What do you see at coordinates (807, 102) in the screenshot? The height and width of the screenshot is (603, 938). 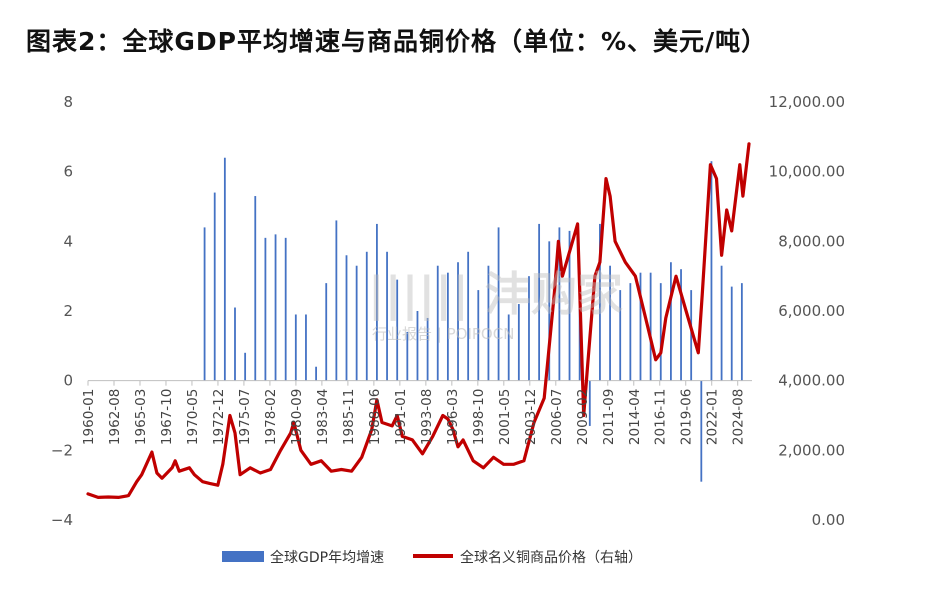 I see `right-tick-label: 12,000.00` at bounding box center [807, 102].